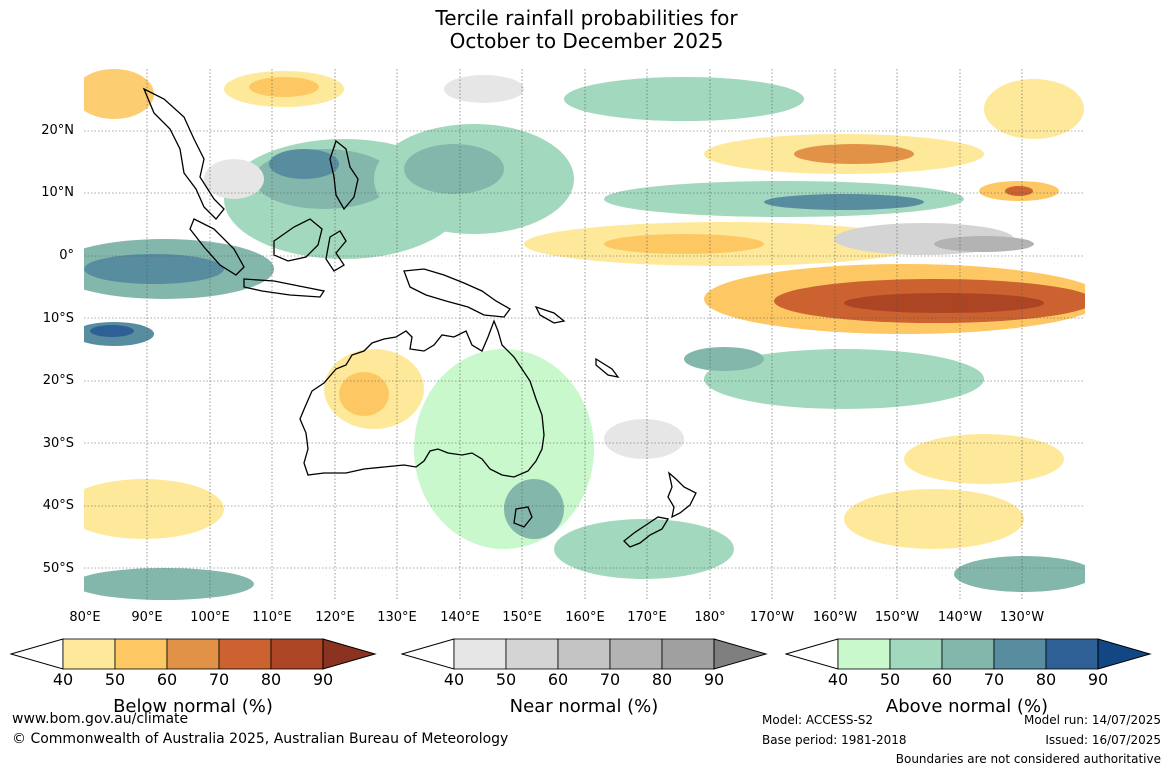  What do you see at coordinates (558, 679) in the screenshot?
I see `near-normal-tick: 60` at bounding box center [558, 679].